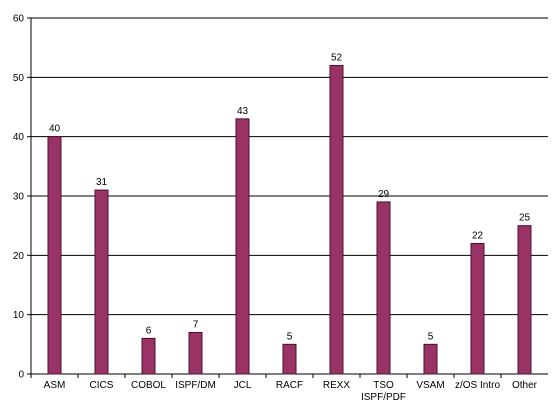 This screenshot has width=554, height=420. What do you see at coordinates (383, 391) in the screenshot?
I see `x-tick-label: TSO ISPF/PDF` at bounding box center [383, 391].